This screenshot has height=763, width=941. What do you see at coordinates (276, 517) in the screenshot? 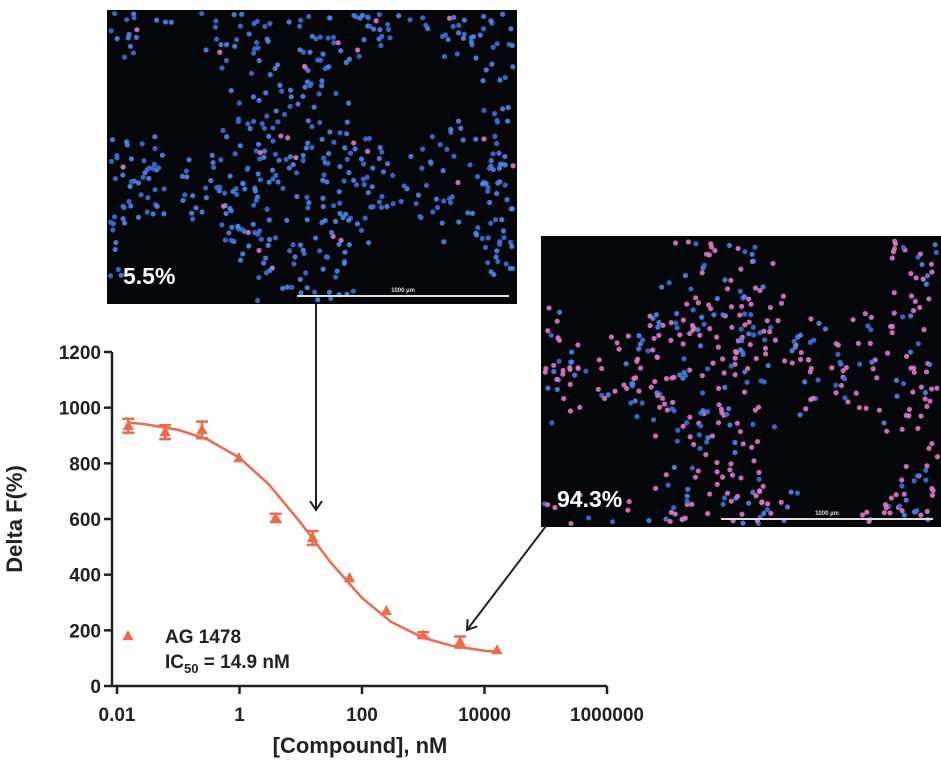
I see `data-point` at bounding box center [276, 517].